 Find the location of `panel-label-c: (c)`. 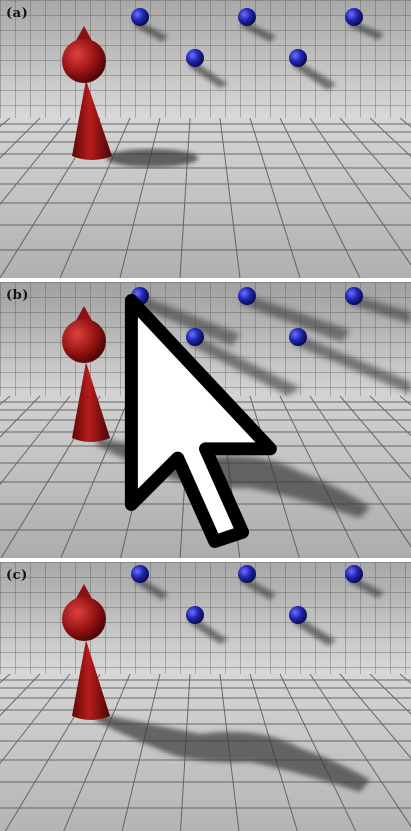

panel-label-c: (c) is located at coordinates (17, 575).